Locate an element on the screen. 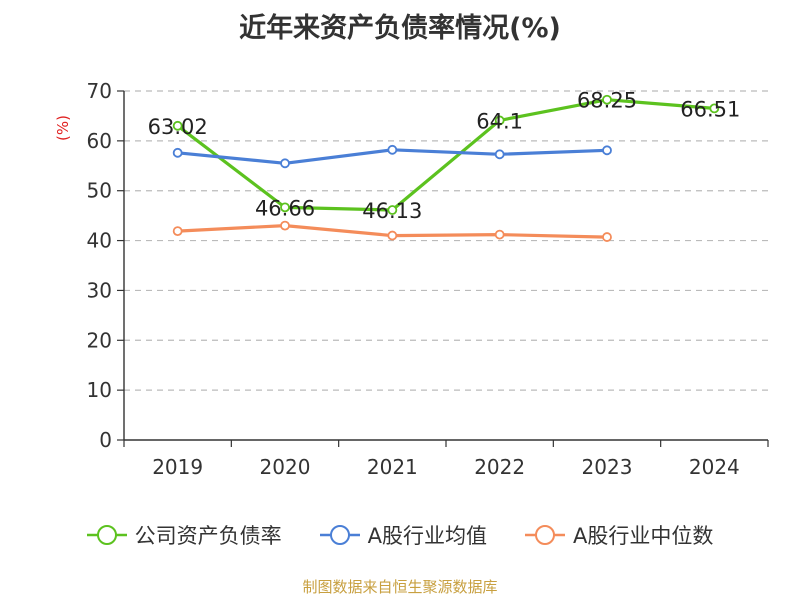  x-tick-label-2024: 2024 is located at coordinates (714, 467).